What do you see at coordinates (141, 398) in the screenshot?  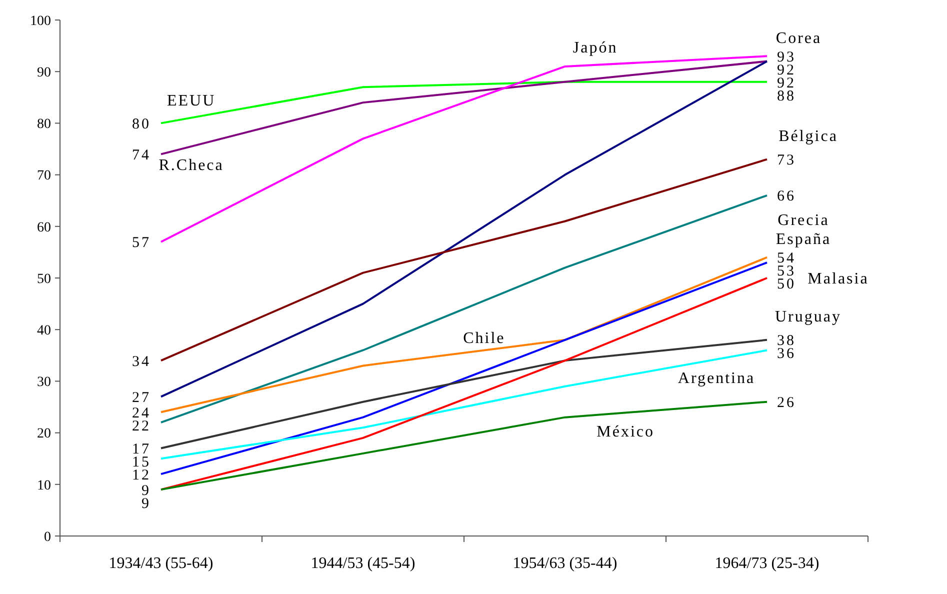 I see `data-label: 27` at bounding box center [141, 398].